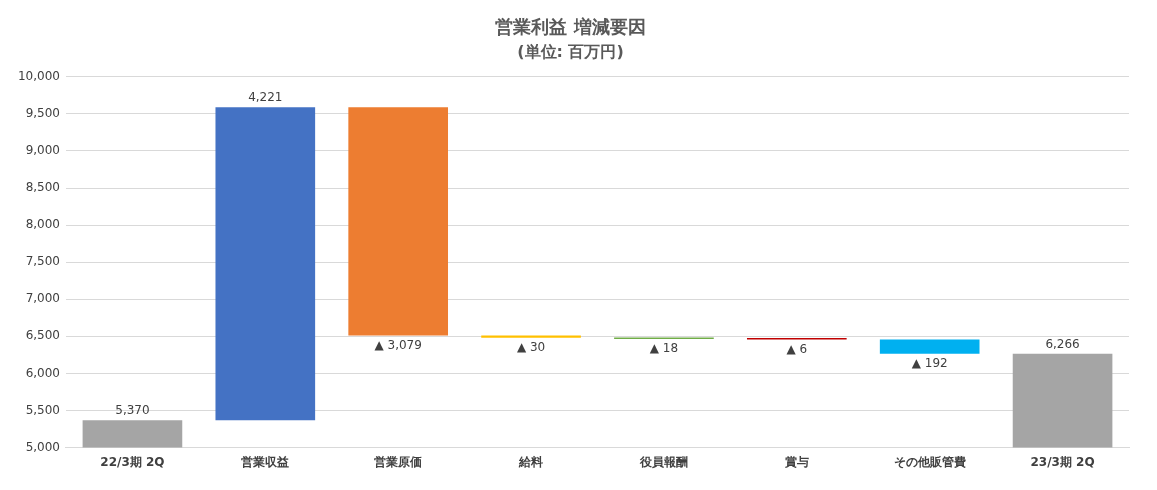  Describe the element at coordinates (664, 348) in the screenshot. I see `data-label: ▲ 18` at that location.